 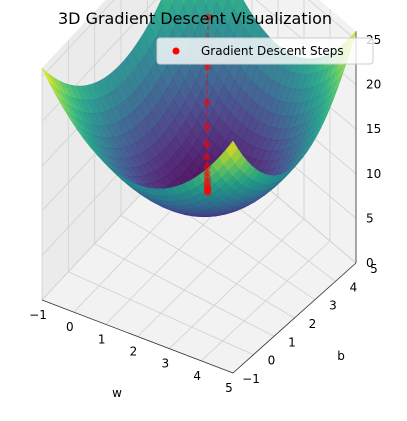 What do you see at coordinates (176, 51) in the screenshot?
I see `legend-marker` at bounding box center [176, 51].